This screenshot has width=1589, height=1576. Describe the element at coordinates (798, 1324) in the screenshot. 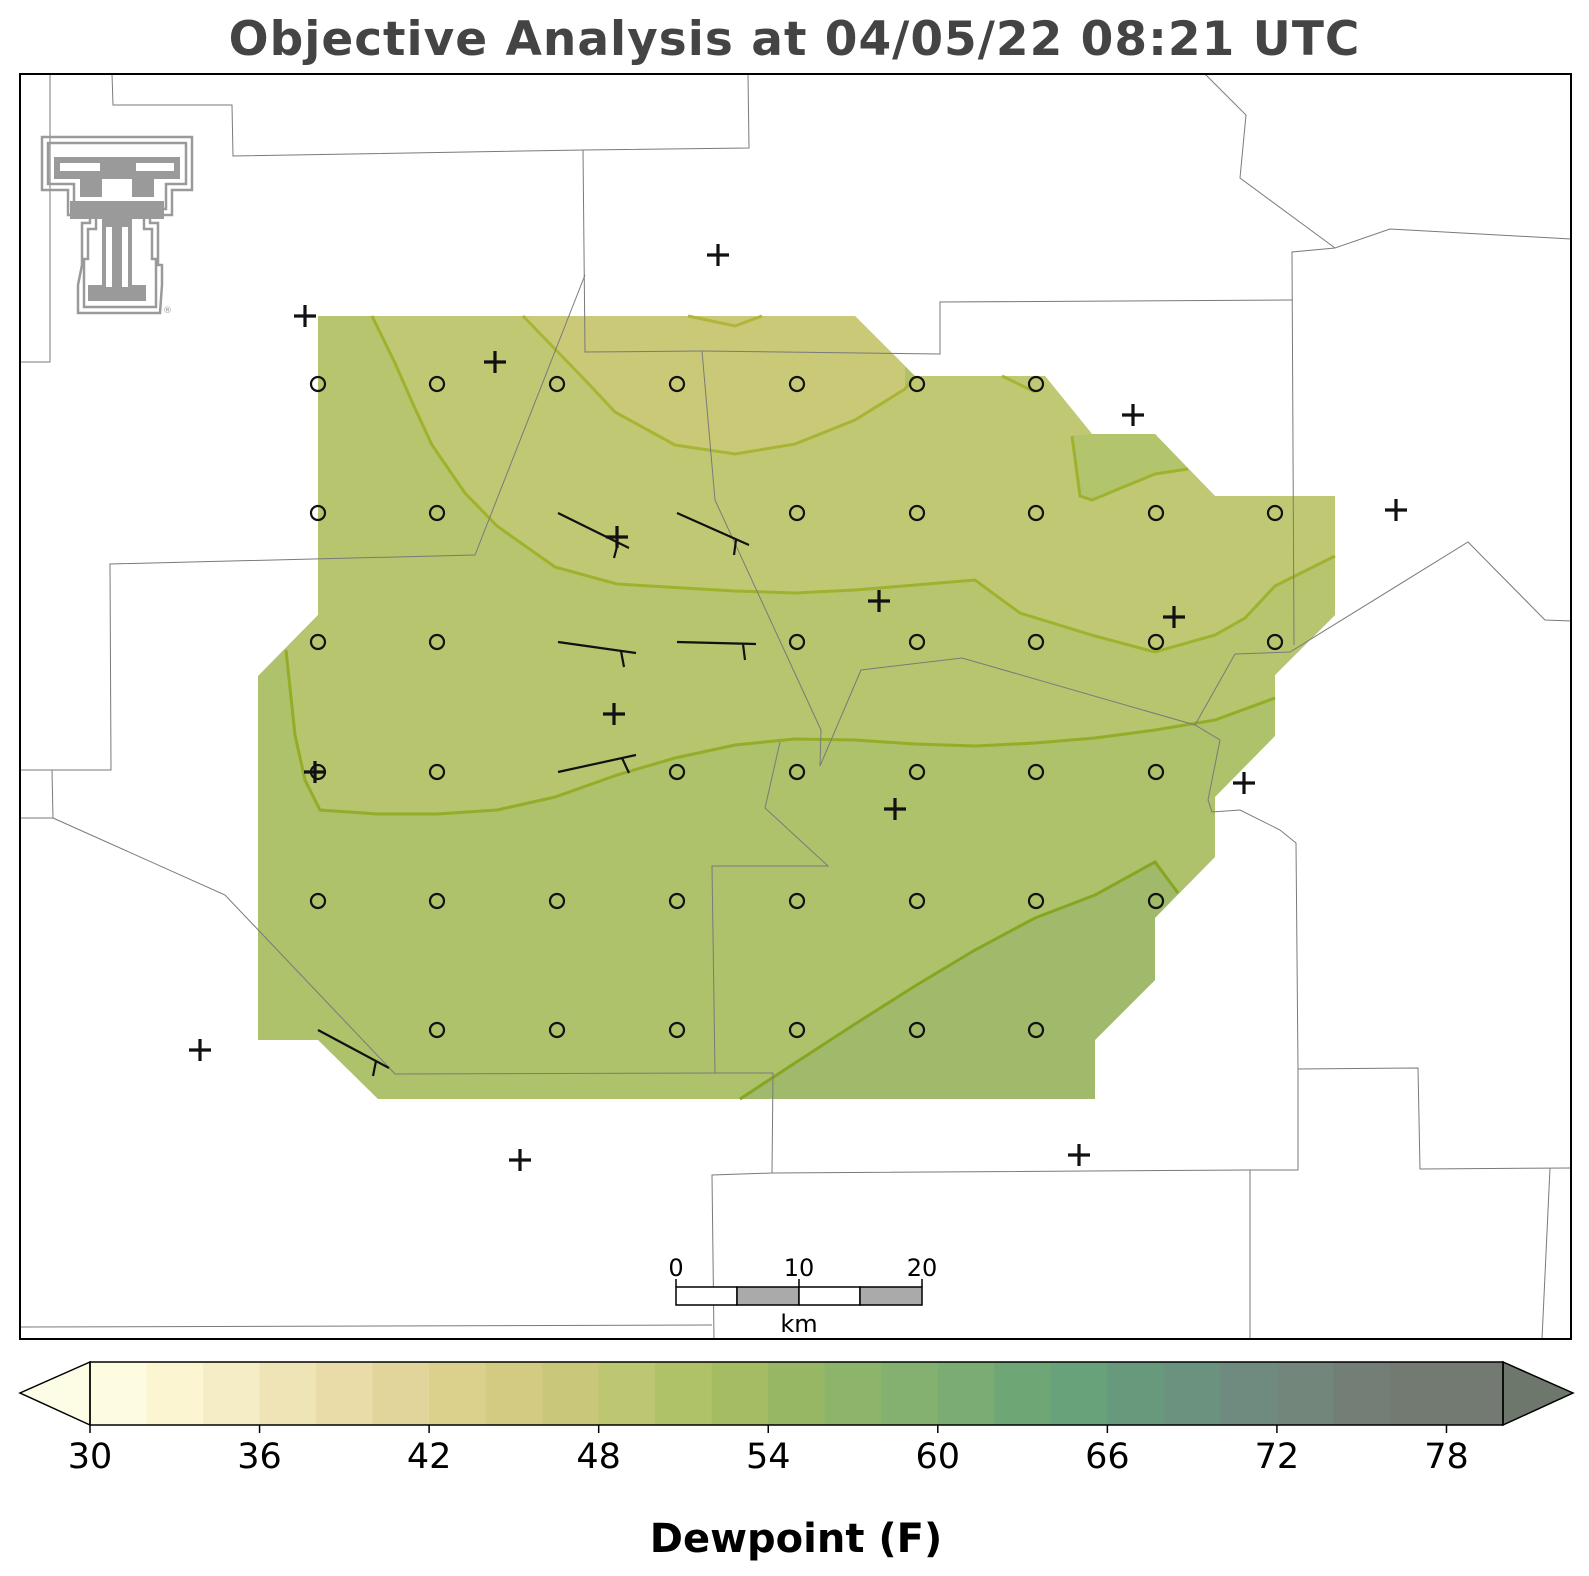

I see `scale-unit: km` at that location.